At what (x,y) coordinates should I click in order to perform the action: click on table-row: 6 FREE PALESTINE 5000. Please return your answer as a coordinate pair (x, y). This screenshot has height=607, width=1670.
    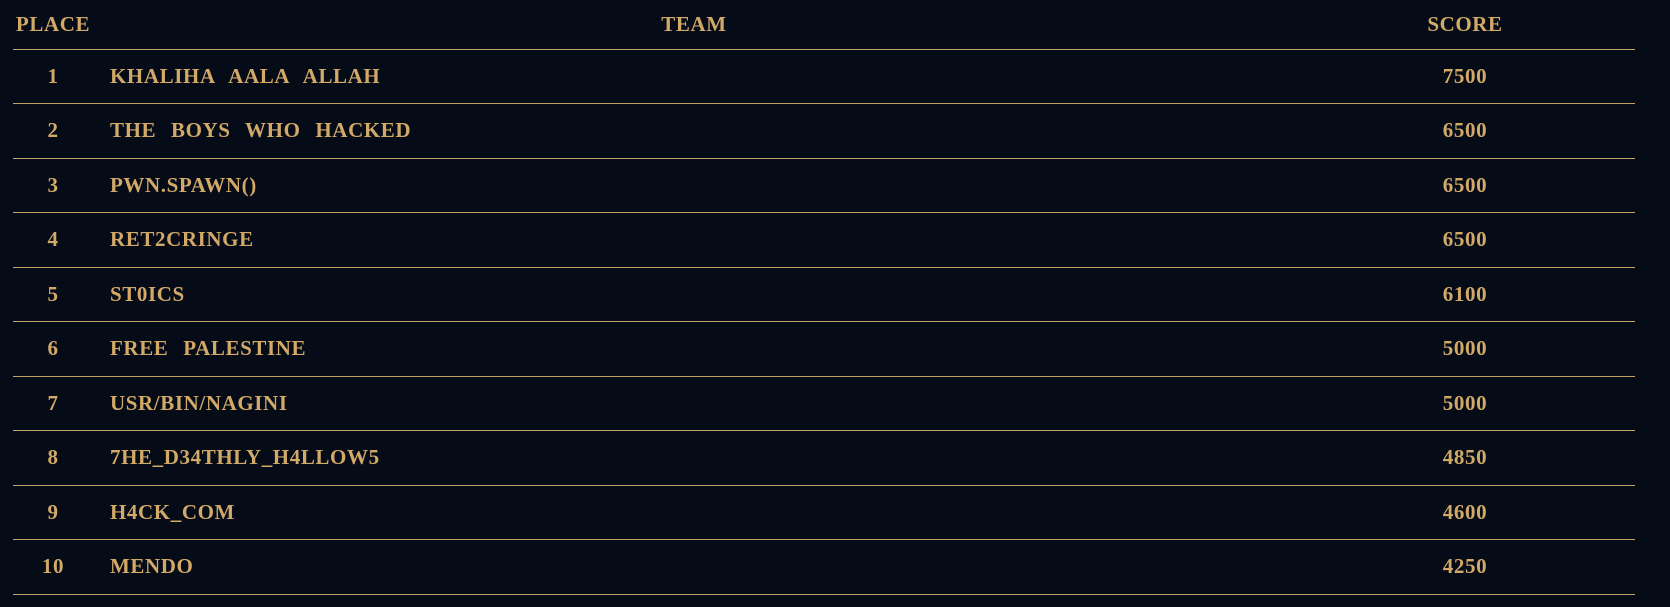
    Looking at the image, I should click on (824, 349).